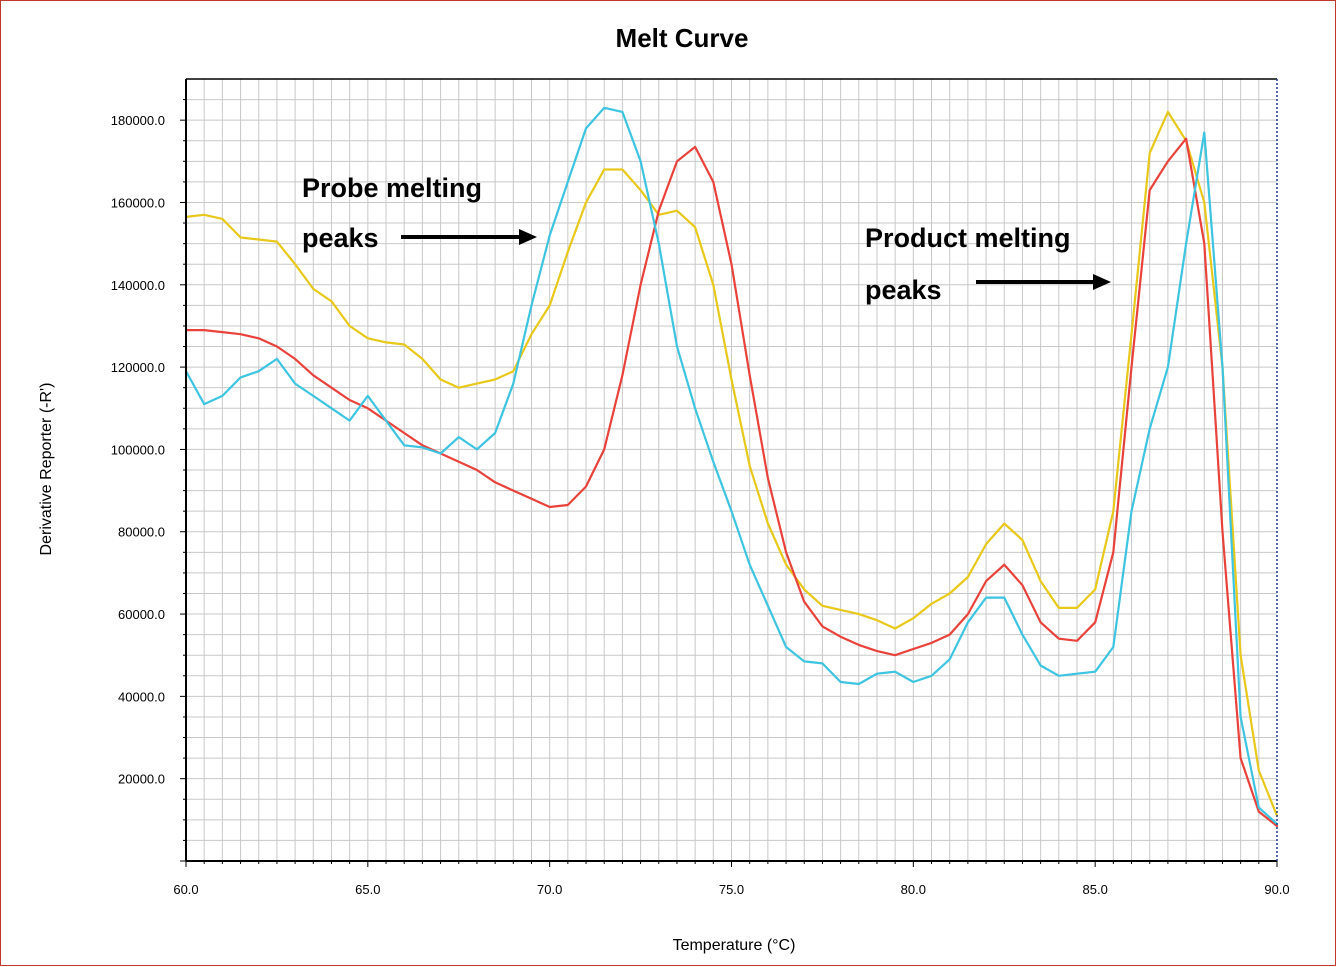 This screenshot has width=1336, height=967. Describe the element at coordinates (1276, 889) in the screenshot. I see `x-tick-label: 90.0` at that location.